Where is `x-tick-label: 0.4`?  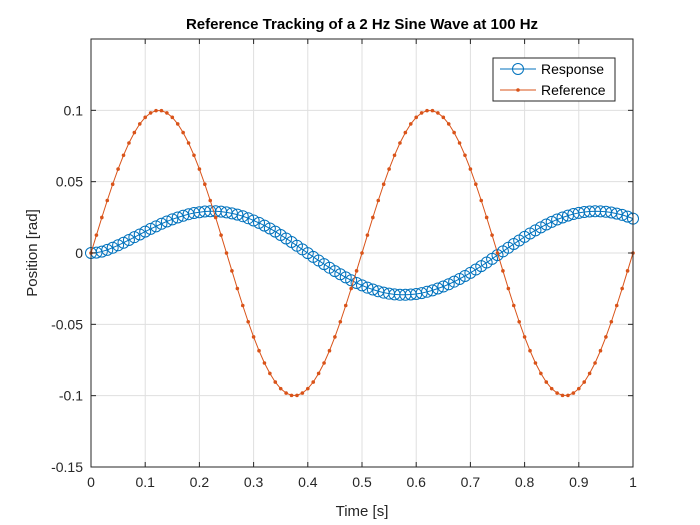 x-tick-label: 0.4 is located at coordinates (308, 482).